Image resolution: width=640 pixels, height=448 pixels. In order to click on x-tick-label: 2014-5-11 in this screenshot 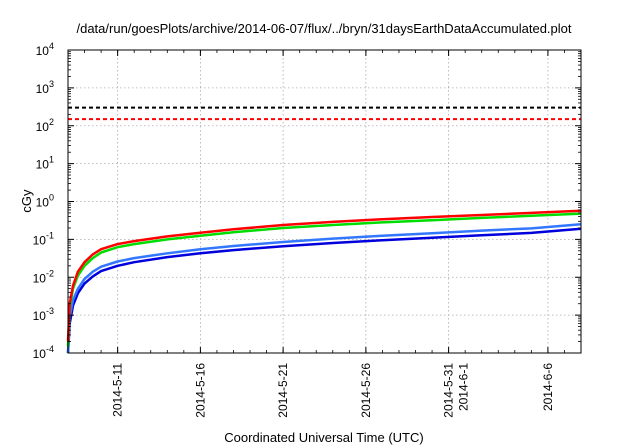, I will do `click(118, 390)`.